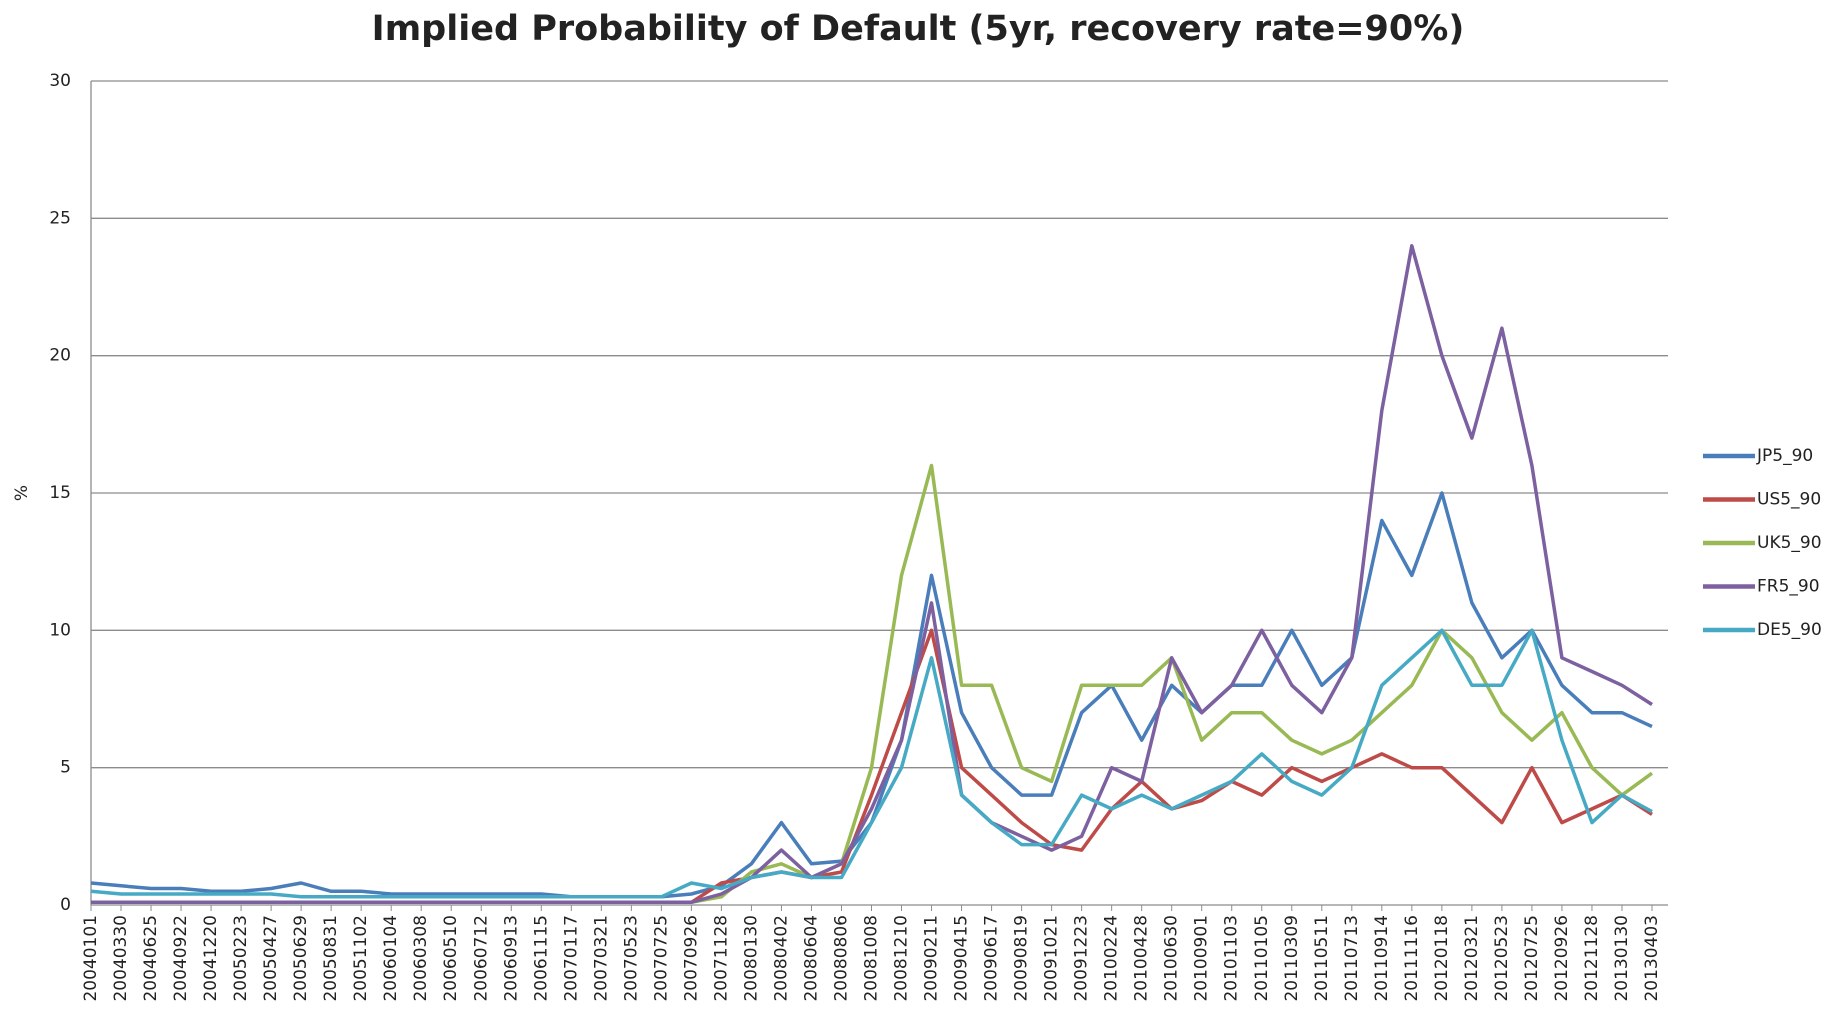 The image size is (1840, 1016). Describe the element at coordinates (65, 905) in the screenshot. I see `y-tick-label: 0` at that location.